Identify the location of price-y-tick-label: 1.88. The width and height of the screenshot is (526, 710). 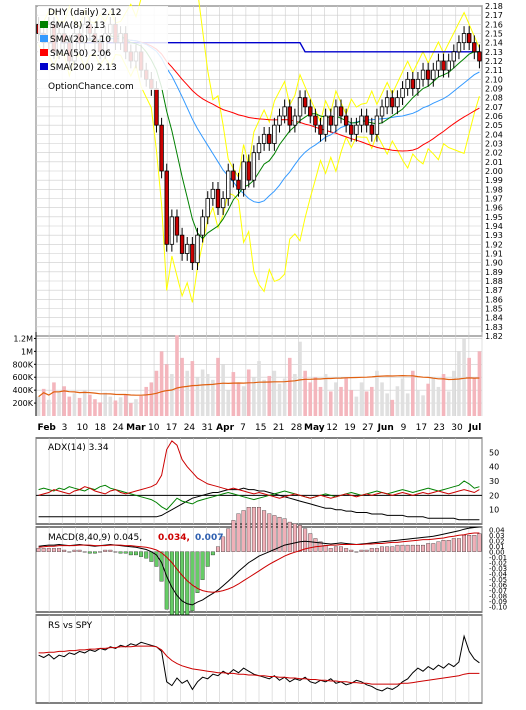
(494, 281).